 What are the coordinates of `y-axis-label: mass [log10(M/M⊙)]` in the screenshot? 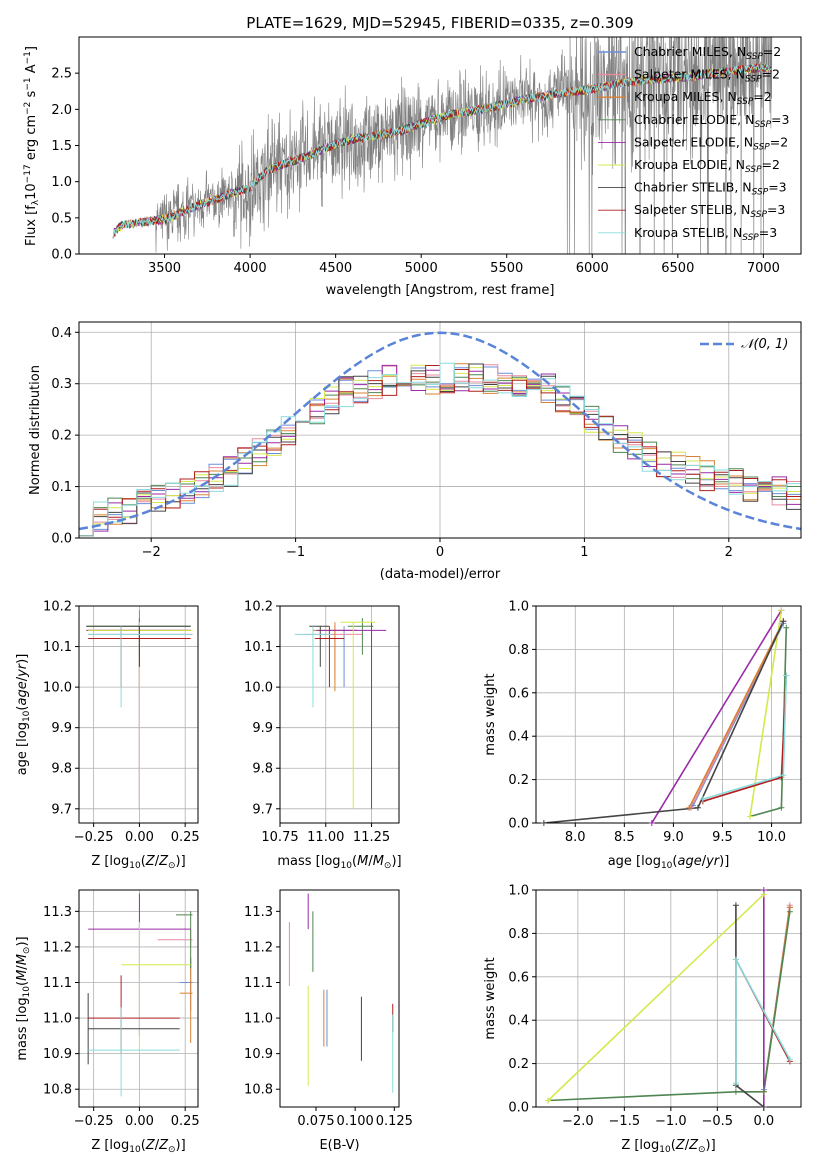 It's located at (23, 998).